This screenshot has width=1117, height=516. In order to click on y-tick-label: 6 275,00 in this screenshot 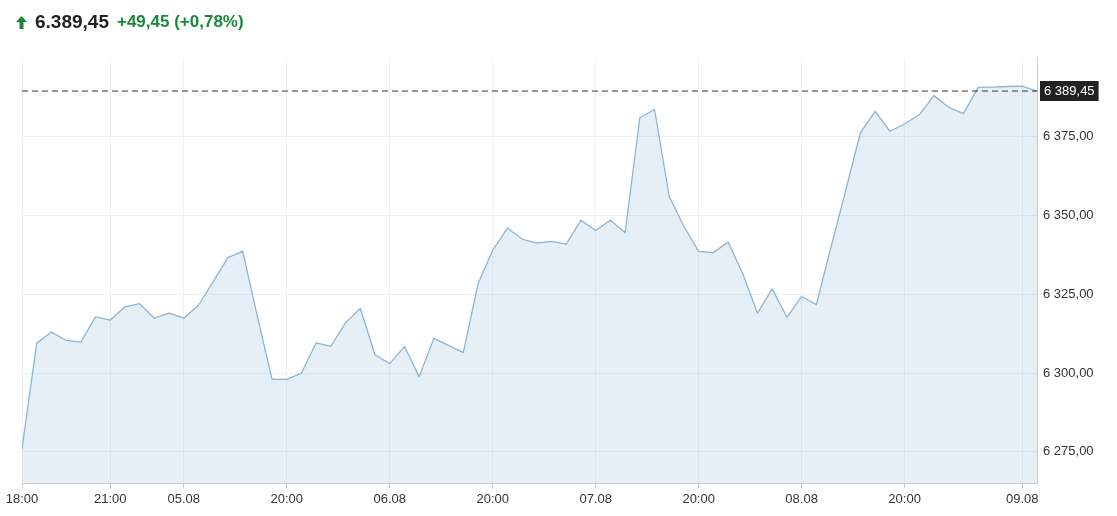, I will do `click(1068, 451)`.